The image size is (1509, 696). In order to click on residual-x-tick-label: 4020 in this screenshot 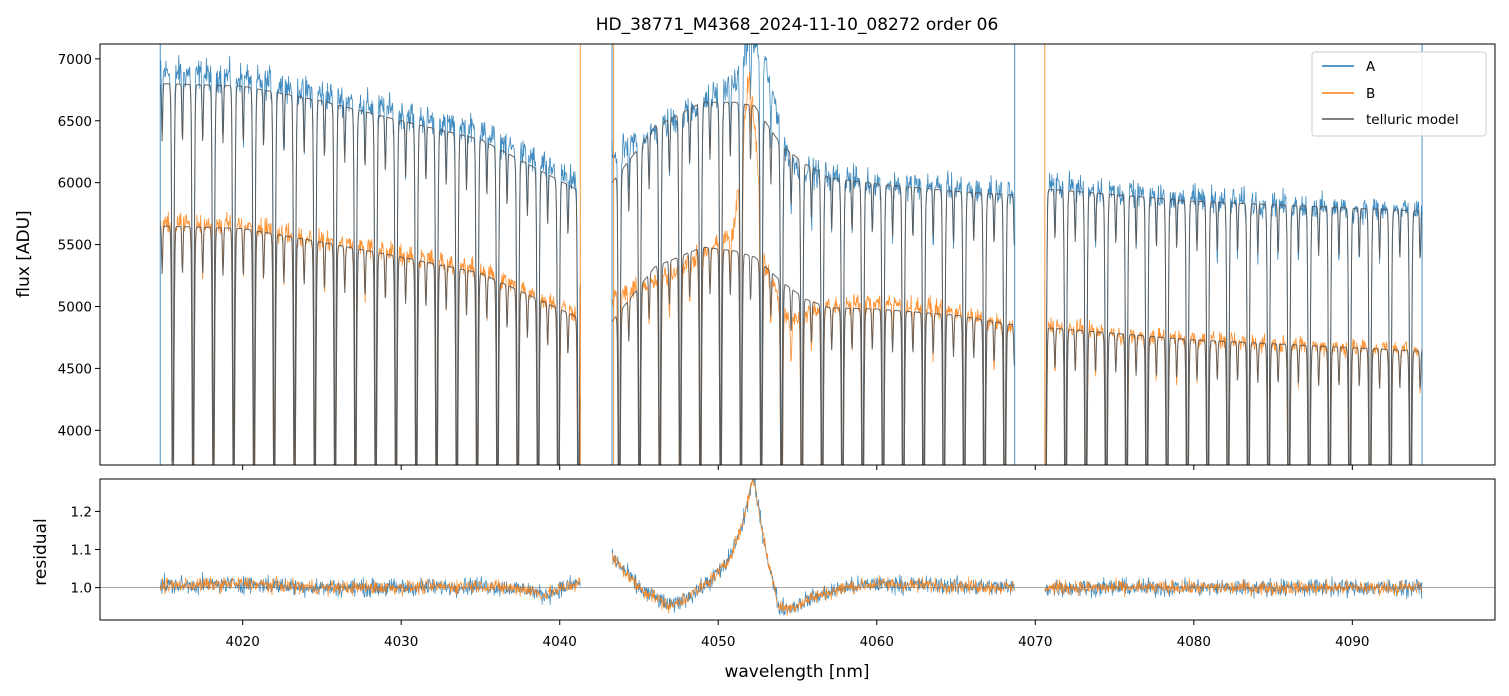, I will do `click(242, 642)`.